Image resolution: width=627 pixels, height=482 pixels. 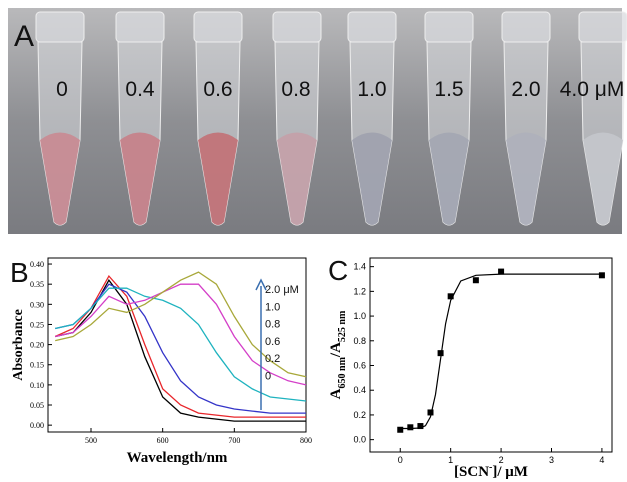 What do you see at coordinates (551, 460) in the screenshot?
I see `x-tick-label: 3` at bounding box center [551, 460].